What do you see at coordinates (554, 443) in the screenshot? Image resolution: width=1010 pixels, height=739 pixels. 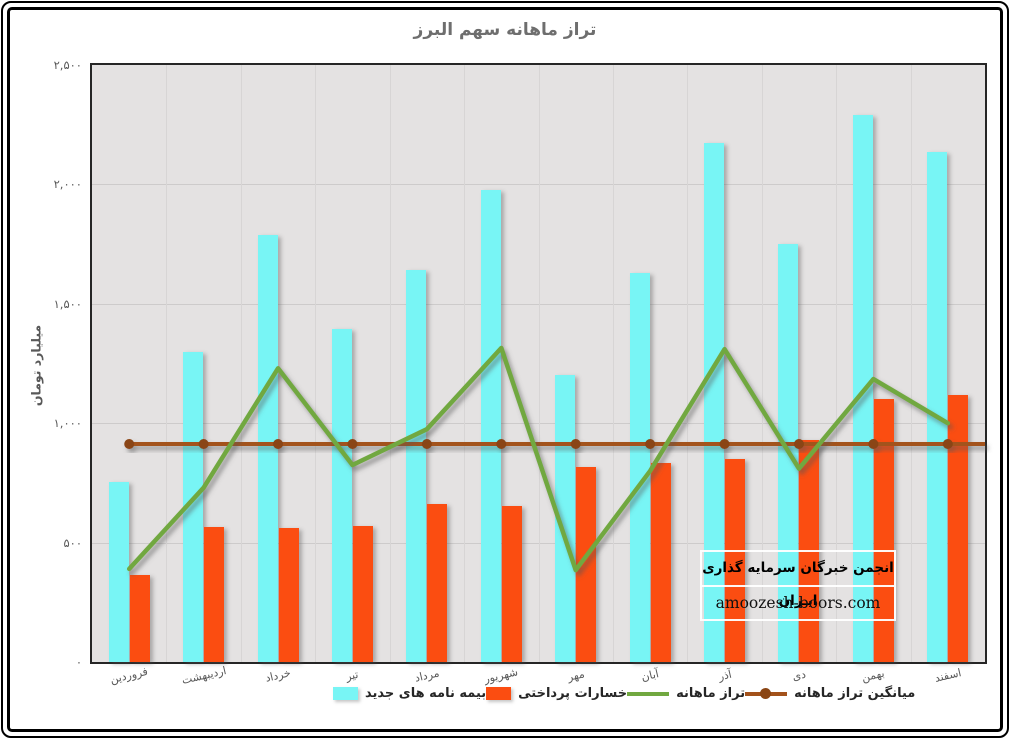 I see `average-line` at bounding box center [554, 443].